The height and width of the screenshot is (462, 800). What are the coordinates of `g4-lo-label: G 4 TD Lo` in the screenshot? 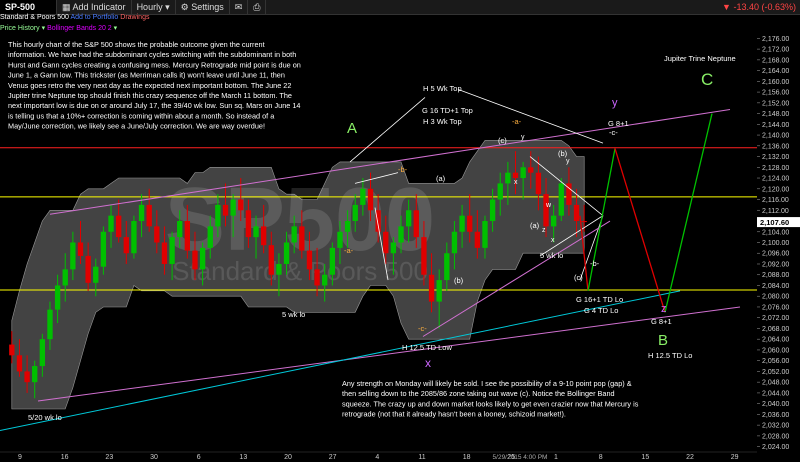 It's located at (601, 310).